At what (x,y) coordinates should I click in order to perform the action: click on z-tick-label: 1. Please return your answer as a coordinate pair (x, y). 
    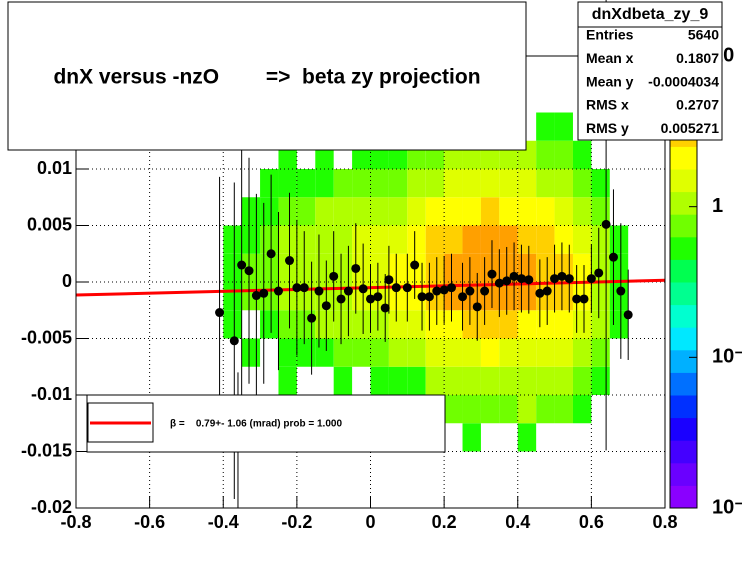
    Looking at the image, I should click on (717, 206).